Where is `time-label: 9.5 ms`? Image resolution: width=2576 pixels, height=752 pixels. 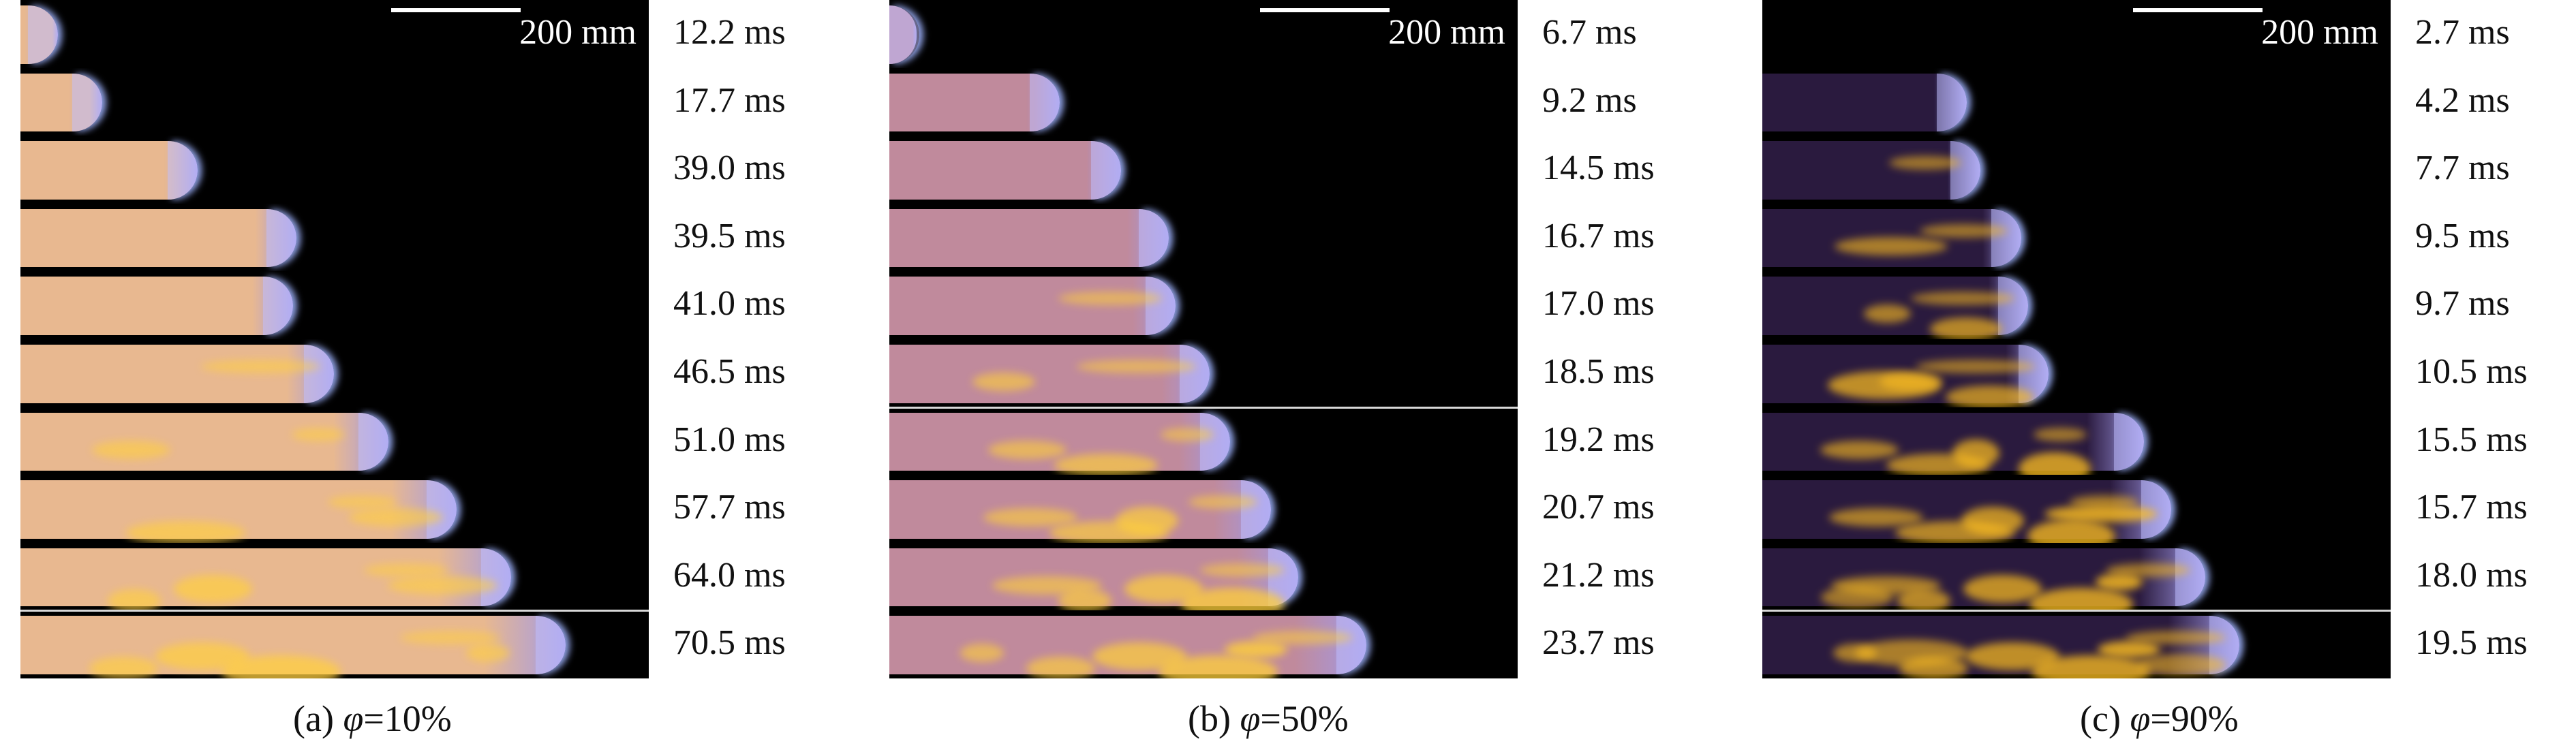 time-label: 9.5 ms is located at coordinates (2462, 236).